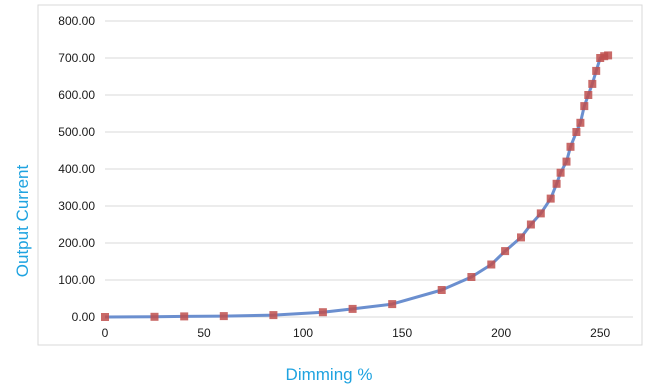 Image resolution: width=649 pixels, height=390 pixels. I want to click on x-tick-label: 0, so click(105, 333).